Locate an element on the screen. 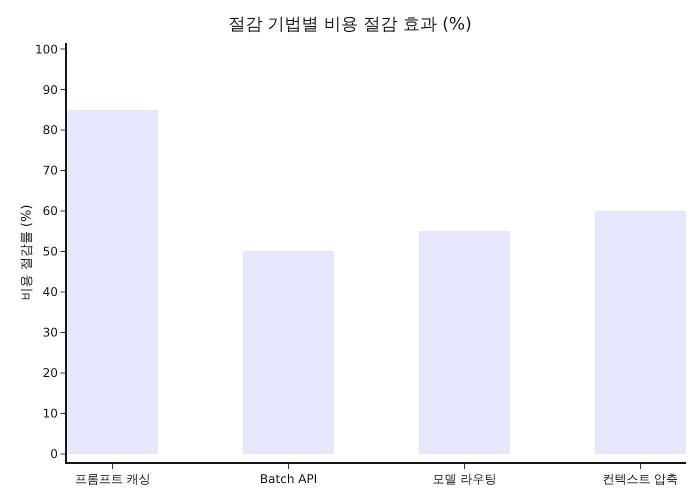 This screenshot has width=700, height=500. y-tick-label: 50 is located at coordinates (50, 251).